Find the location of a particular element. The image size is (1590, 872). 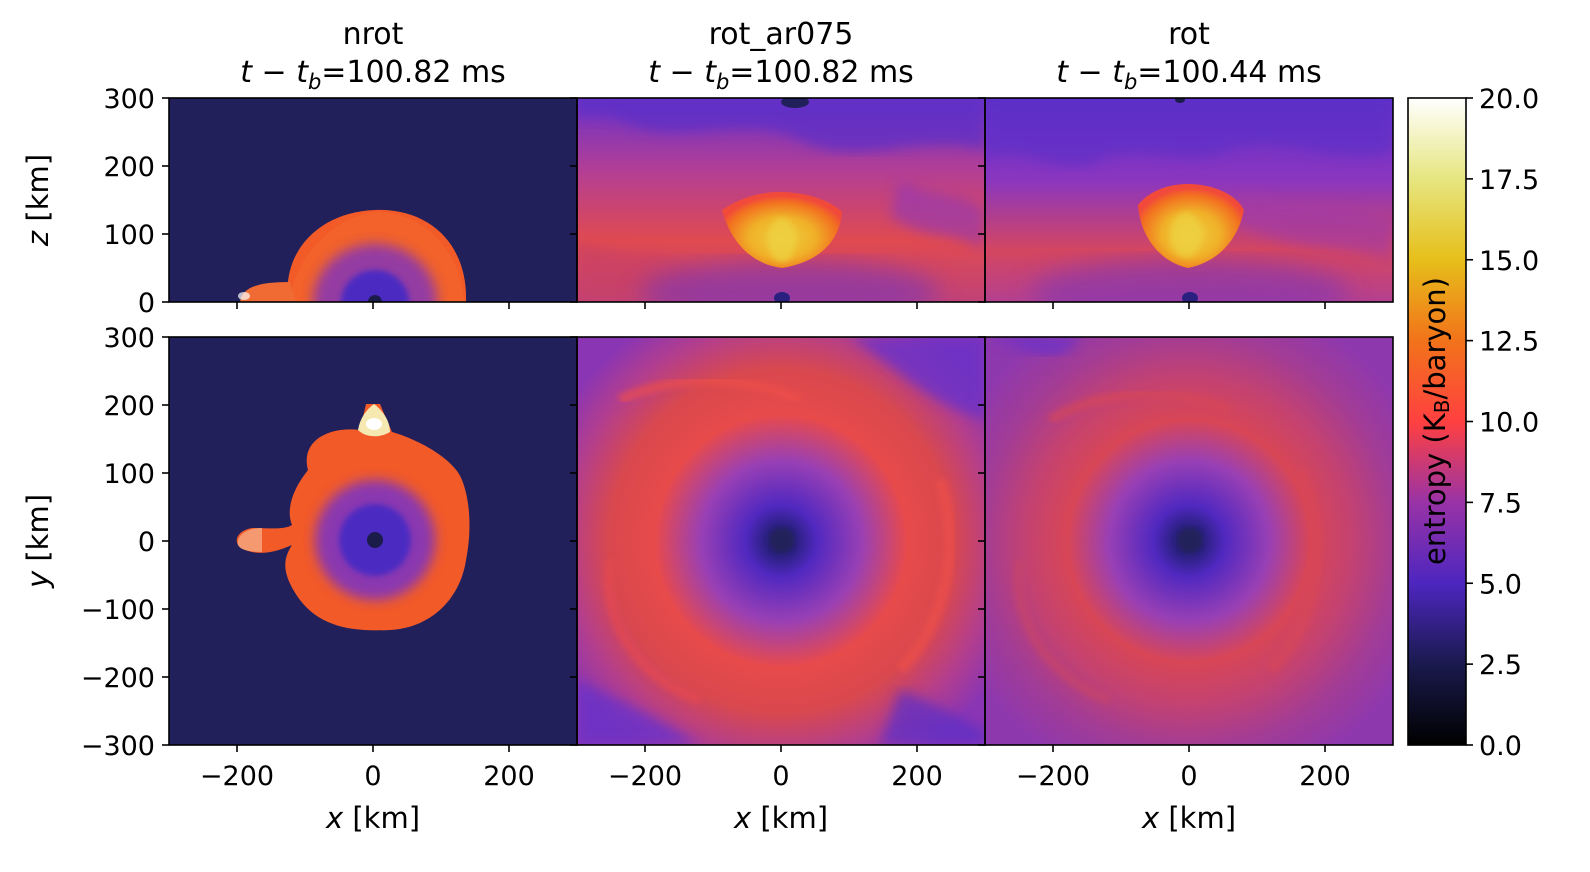

colorbar-tick-label: 0.0 is located at coordinates (1500, 746).